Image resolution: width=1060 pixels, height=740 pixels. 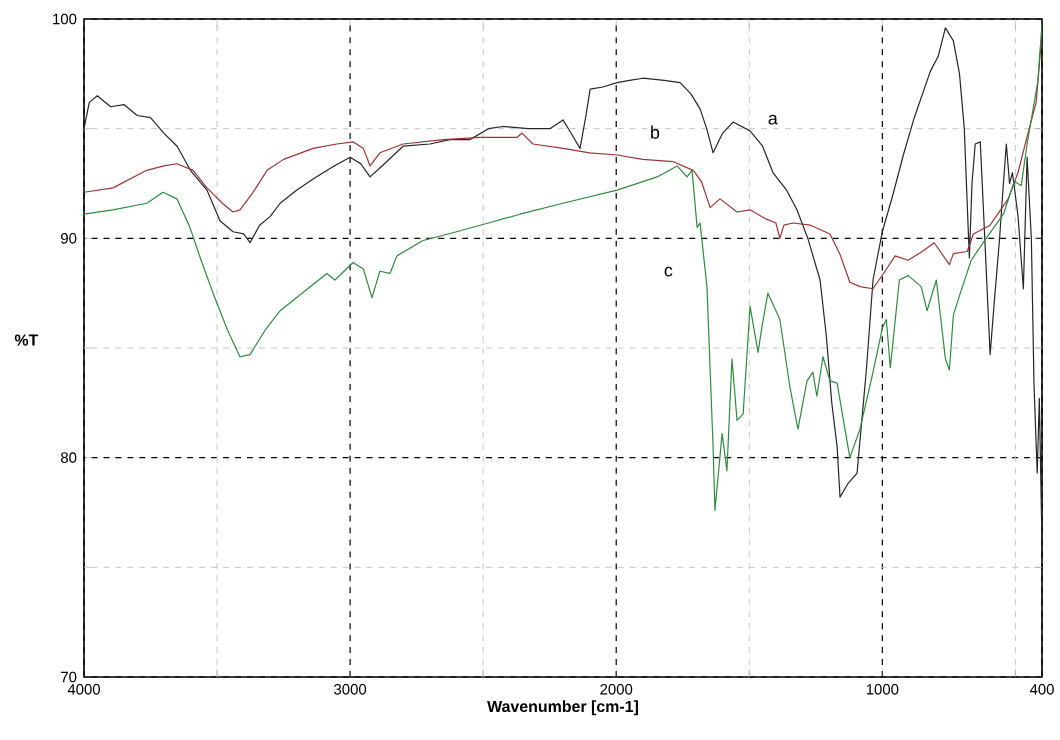 I want to click on y-axis-title: %T, so click(x=26, y=340).